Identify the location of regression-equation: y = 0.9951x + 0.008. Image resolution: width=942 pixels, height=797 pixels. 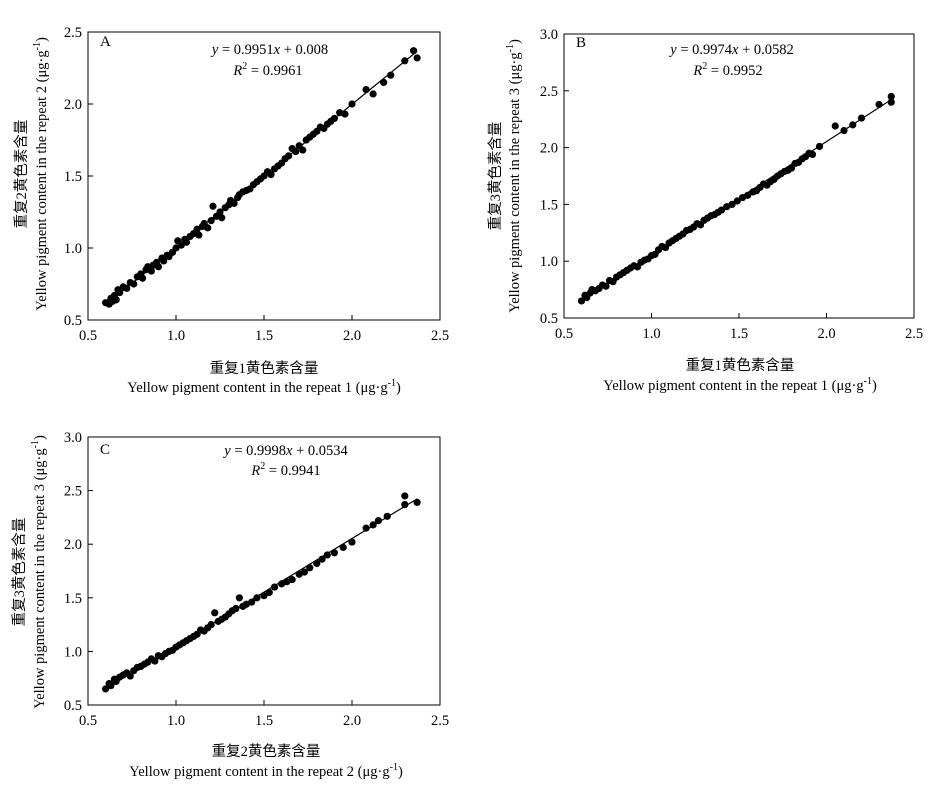
(269, 50).